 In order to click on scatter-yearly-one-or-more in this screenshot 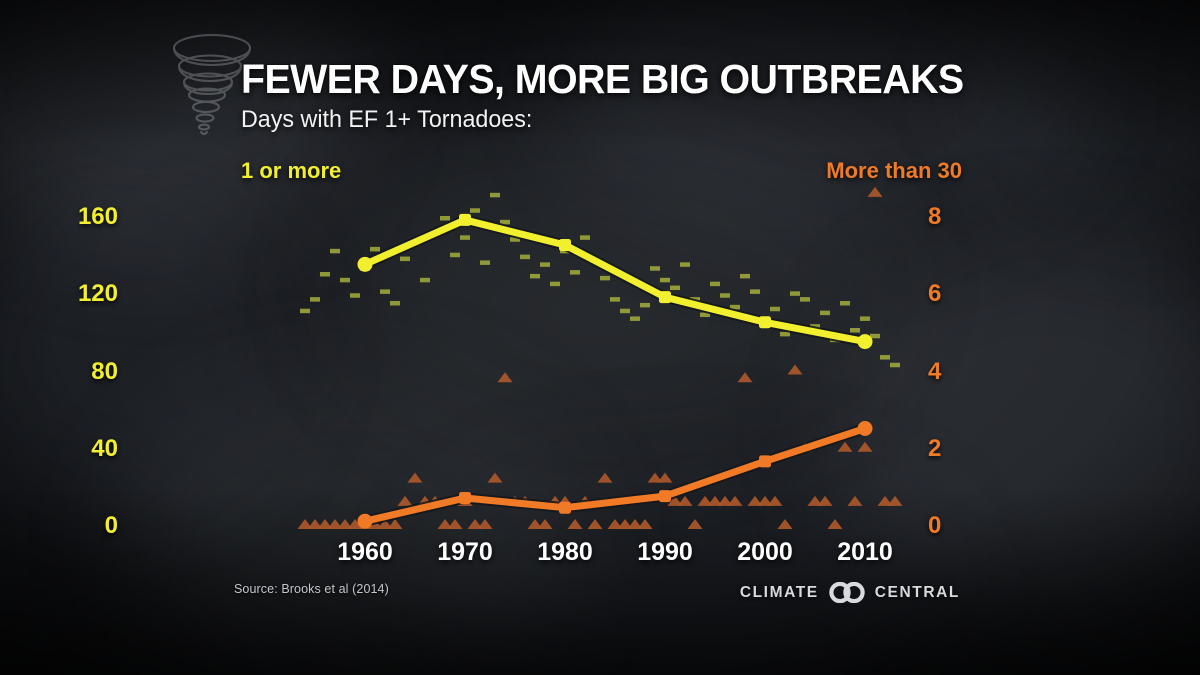, I will do `click(600, 280)`.